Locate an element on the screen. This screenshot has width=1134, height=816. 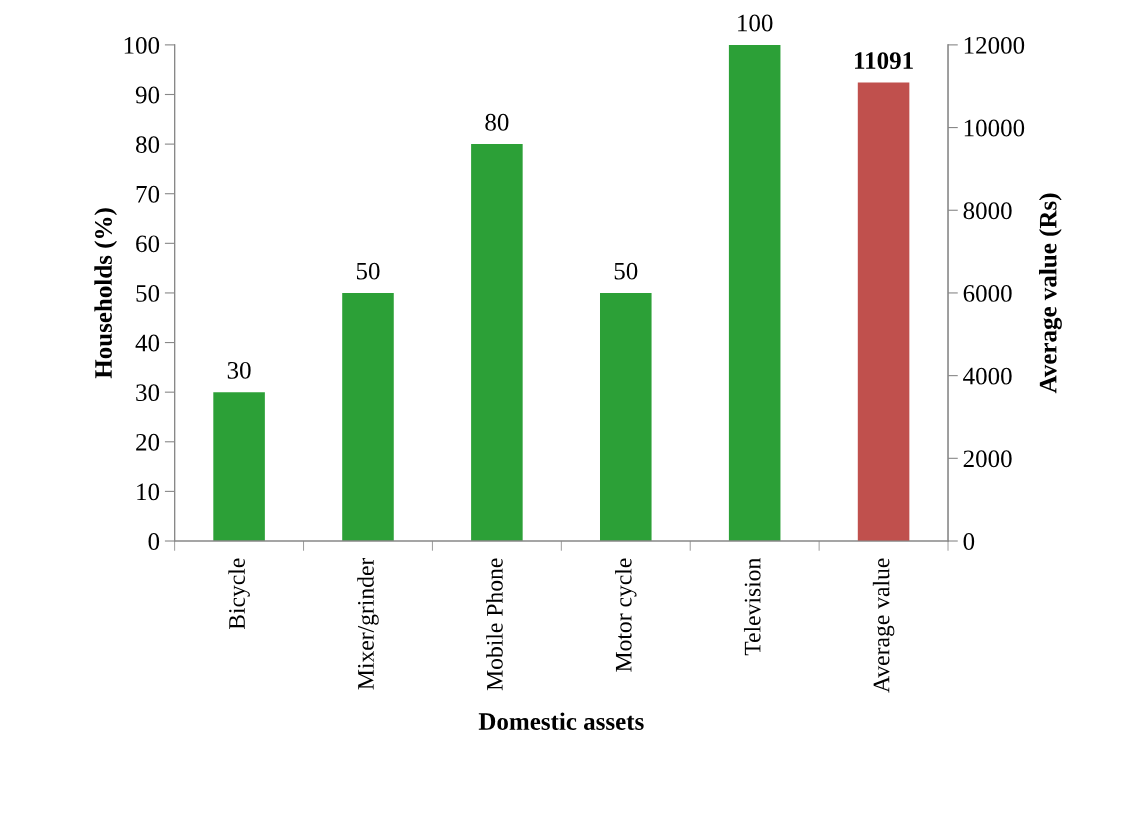
y2-tick-label: 0 is located at coordinates (969, 541).